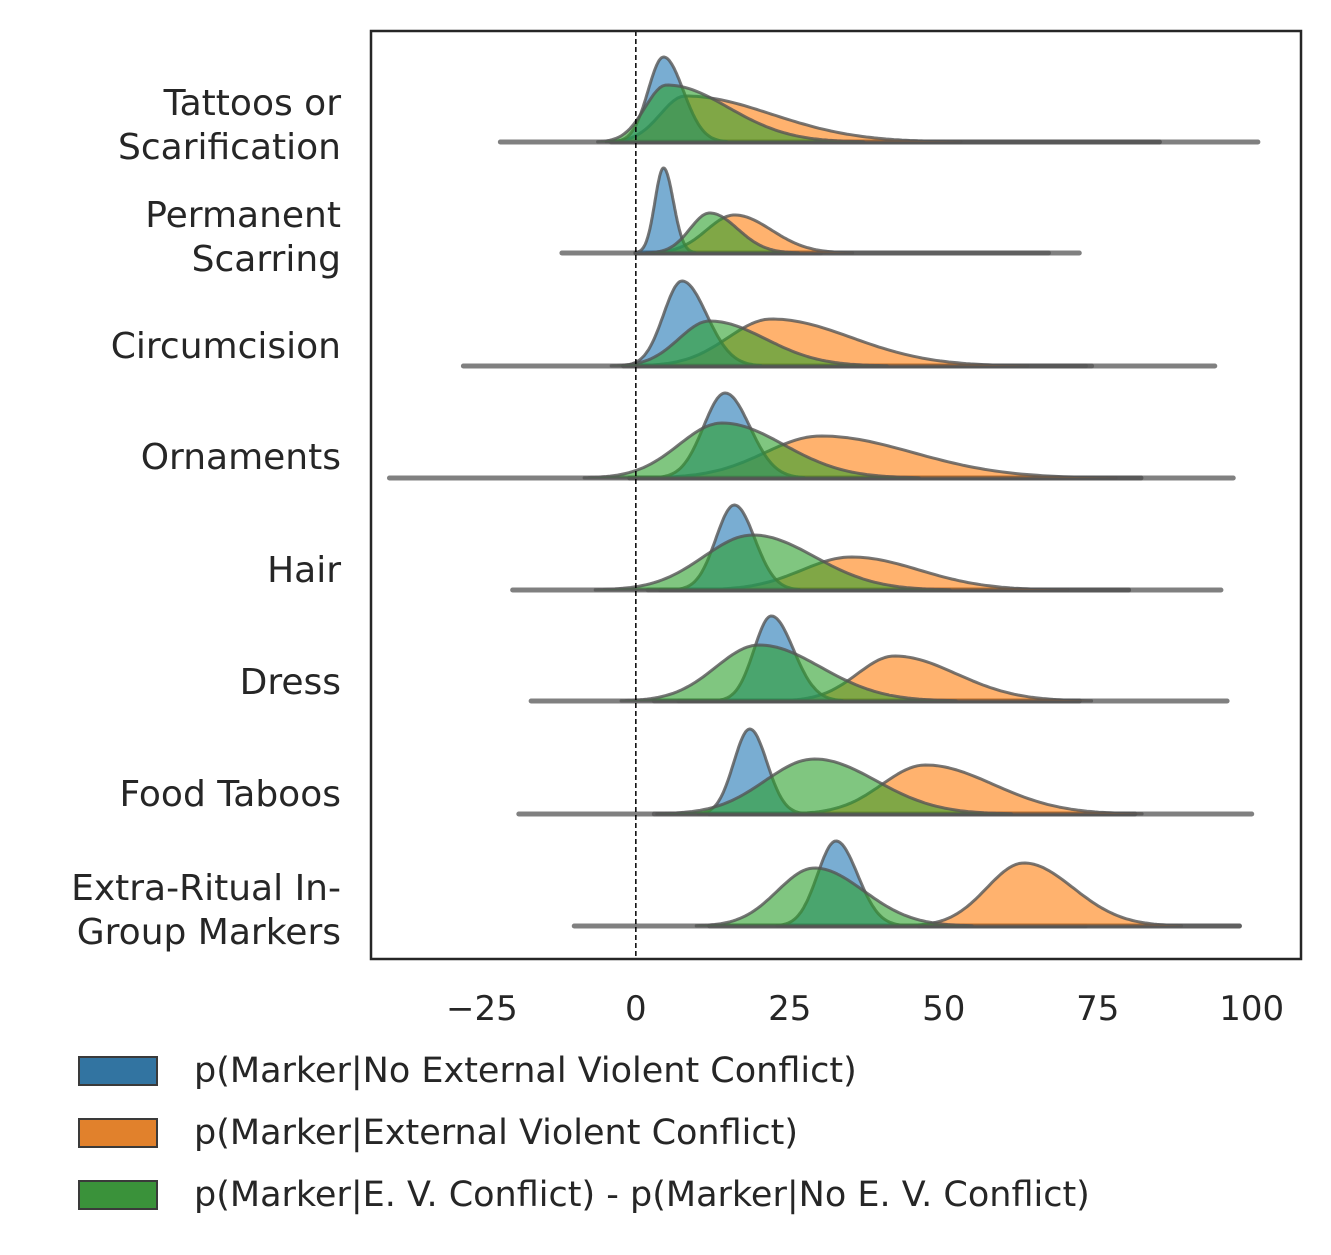  Describe the element at coordinates (252, 103) in the screenshot. I see `y-tick-label-line: Tattoos or` at that location.